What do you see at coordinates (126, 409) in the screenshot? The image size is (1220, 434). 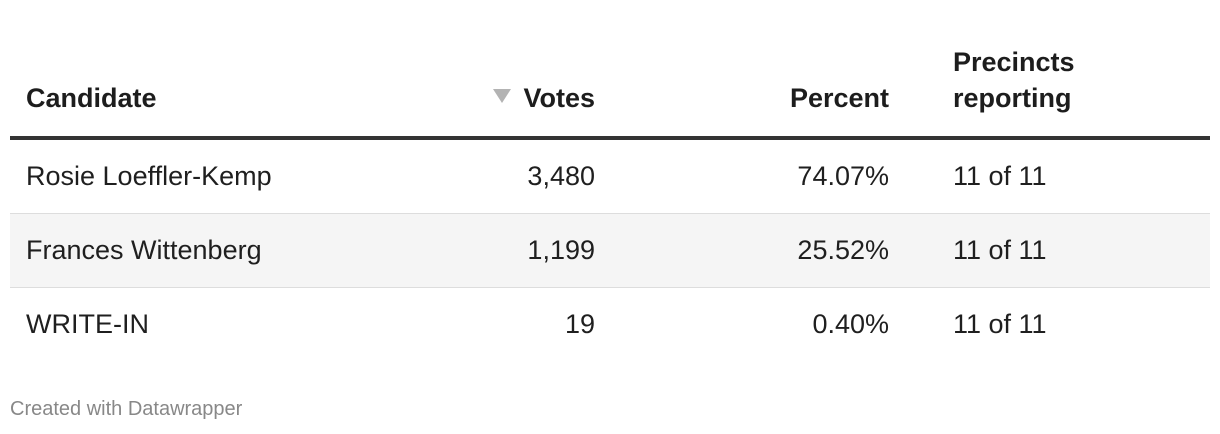 I see `datawrapper-credit: Created with Datawrapper` at bounding box center [126, 409].